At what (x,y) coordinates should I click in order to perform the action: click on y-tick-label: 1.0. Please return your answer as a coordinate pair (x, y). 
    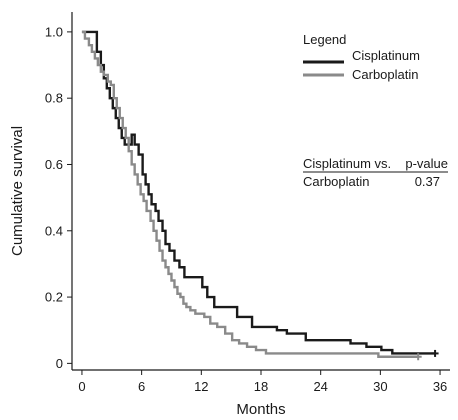
    Looking at the image, I should click on (54, 31).